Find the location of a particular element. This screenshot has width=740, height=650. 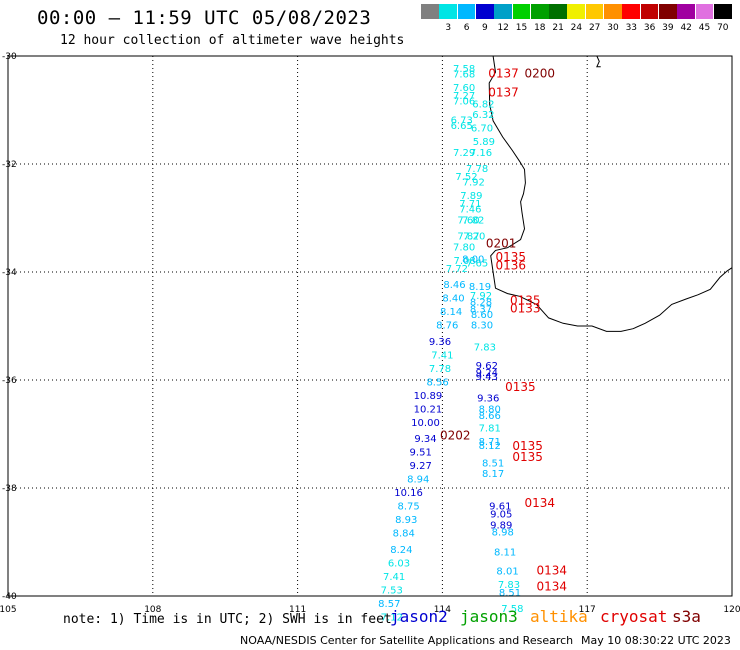

generated-timestamp: May 10 08:30:22 UTC 2023 is located at coordinates (656, 640).